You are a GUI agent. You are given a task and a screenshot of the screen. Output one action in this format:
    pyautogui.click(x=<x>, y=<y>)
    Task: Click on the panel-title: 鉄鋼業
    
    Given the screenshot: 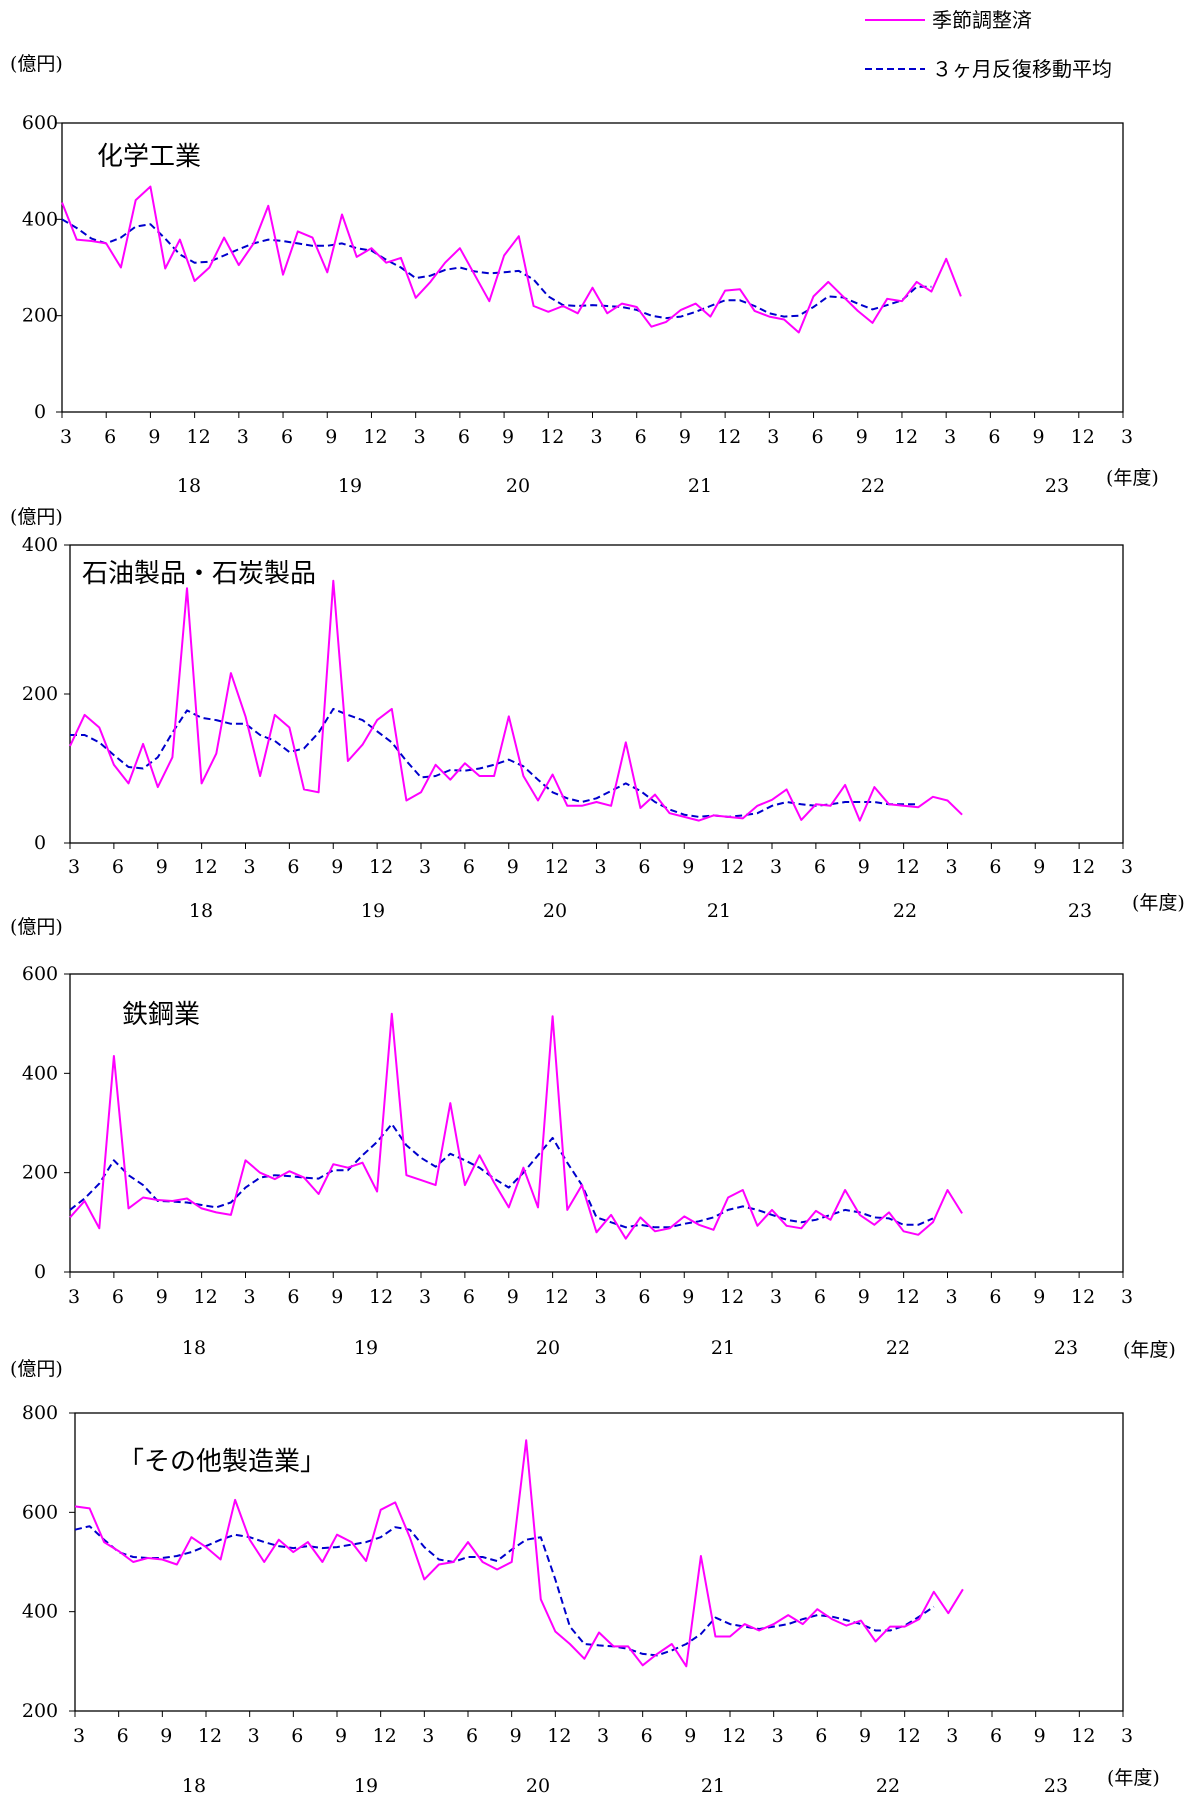 What is the action you would take?
    pyautogui.click(x=161, y=1015)
    